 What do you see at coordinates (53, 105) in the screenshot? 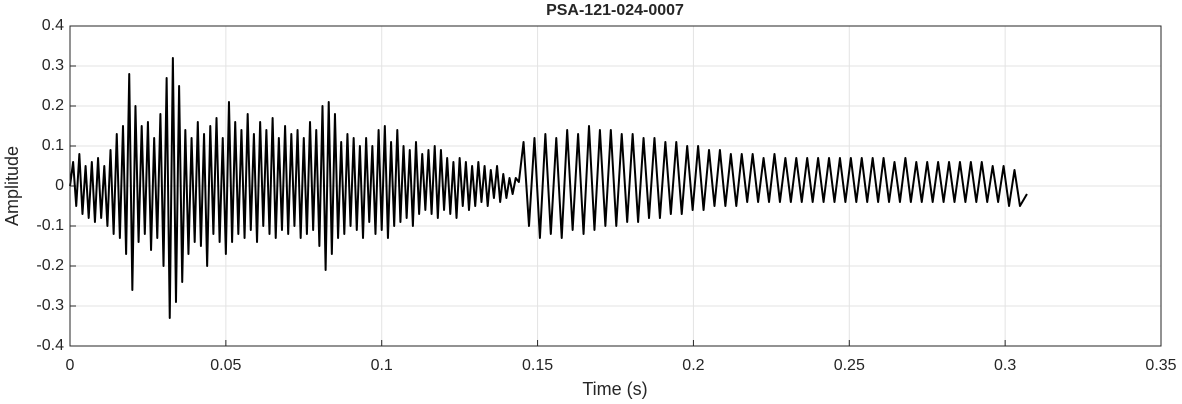
I see `y-tick-label: 0.2` at bounding box center [53, 105].